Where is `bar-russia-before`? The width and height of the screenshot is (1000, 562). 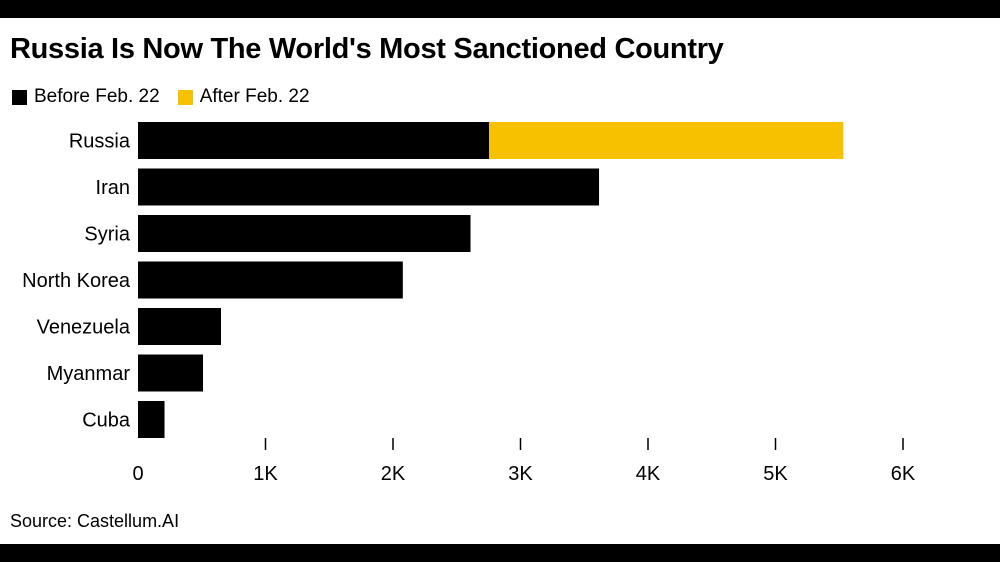
bar-russia-before is located at coordinates (314, 140).